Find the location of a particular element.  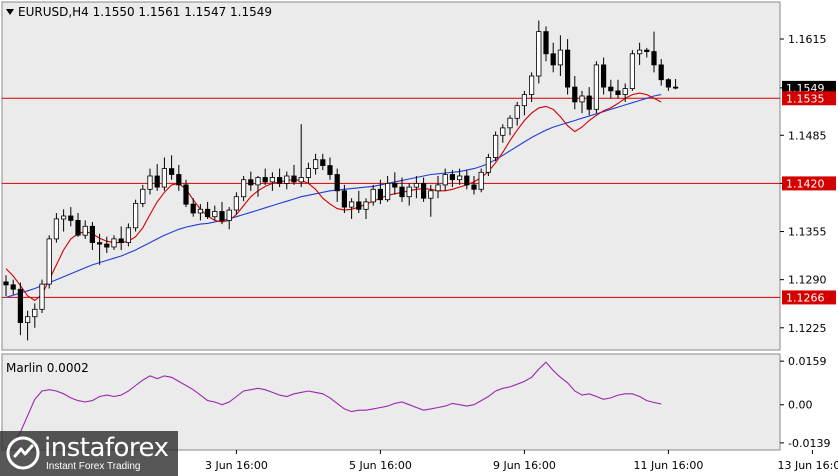

price-tick-label: 1.1615 is located at coordinates (807, 39).